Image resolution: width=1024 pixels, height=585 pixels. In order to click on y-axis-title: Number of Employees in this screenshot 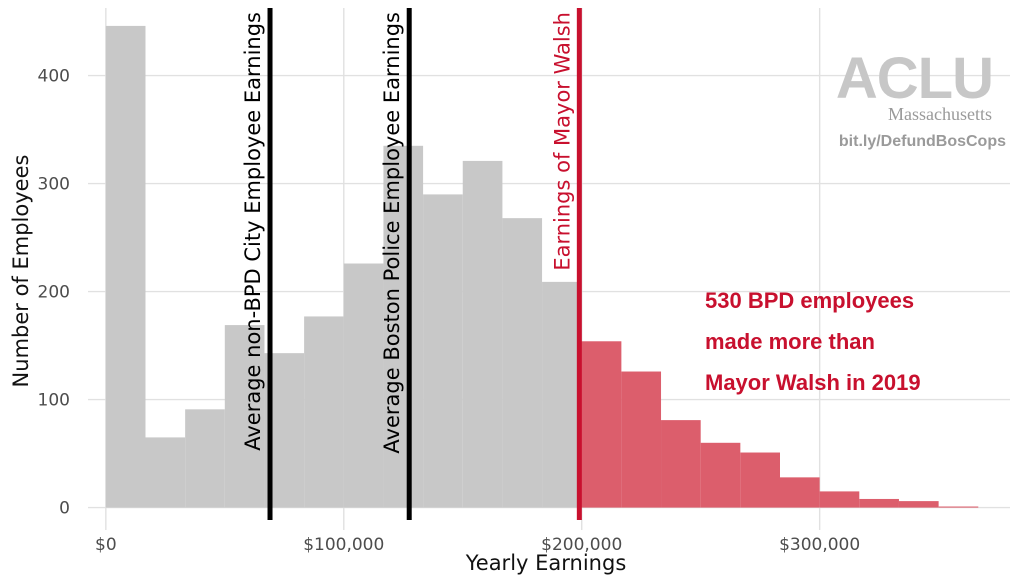, I will do `click(21, 271)`.